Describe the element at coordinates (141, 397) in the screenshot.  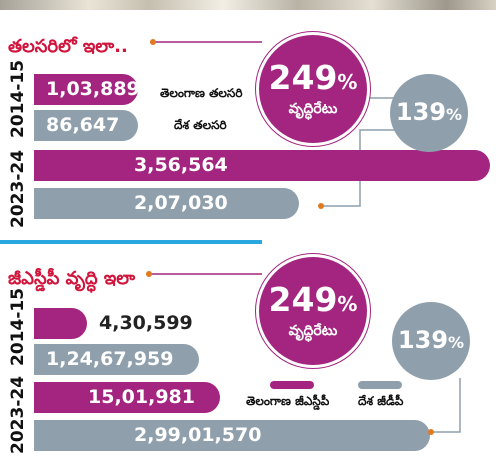
I see `data-label: 15,01,981` at that location.